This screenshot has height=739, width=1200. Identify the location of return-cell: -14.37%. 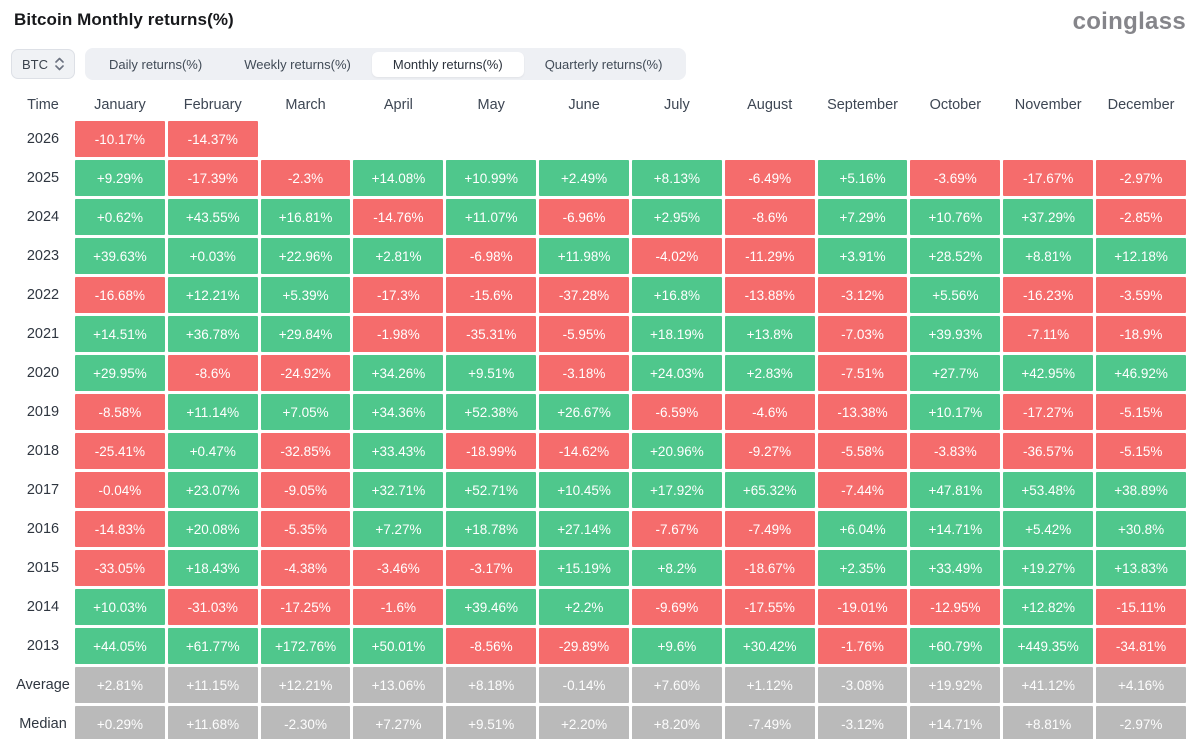
(212, 139).